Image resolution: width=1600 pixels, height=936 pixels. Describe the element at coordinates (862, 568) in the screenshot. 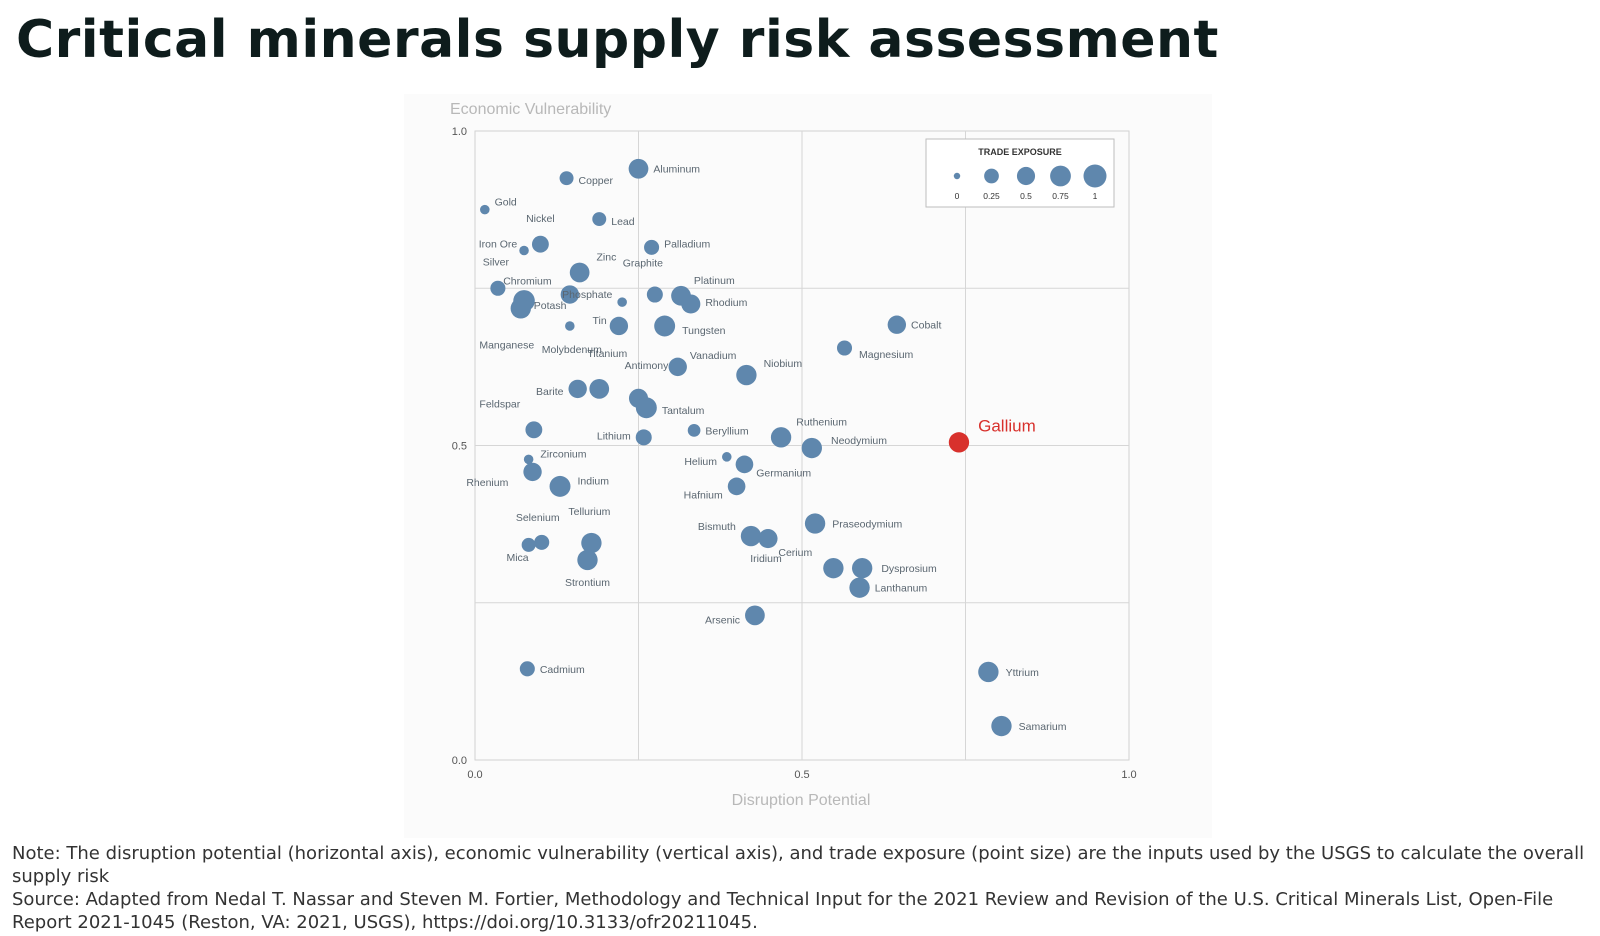

I see `point-dysprosium` at that location.